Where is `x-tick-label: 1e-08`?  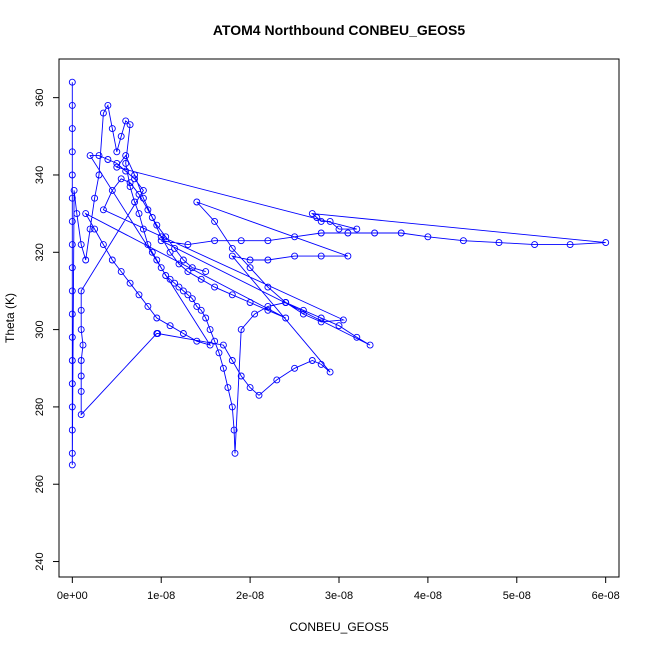
x-tick-label: 1e-08 is located at coordinates (161, 596).